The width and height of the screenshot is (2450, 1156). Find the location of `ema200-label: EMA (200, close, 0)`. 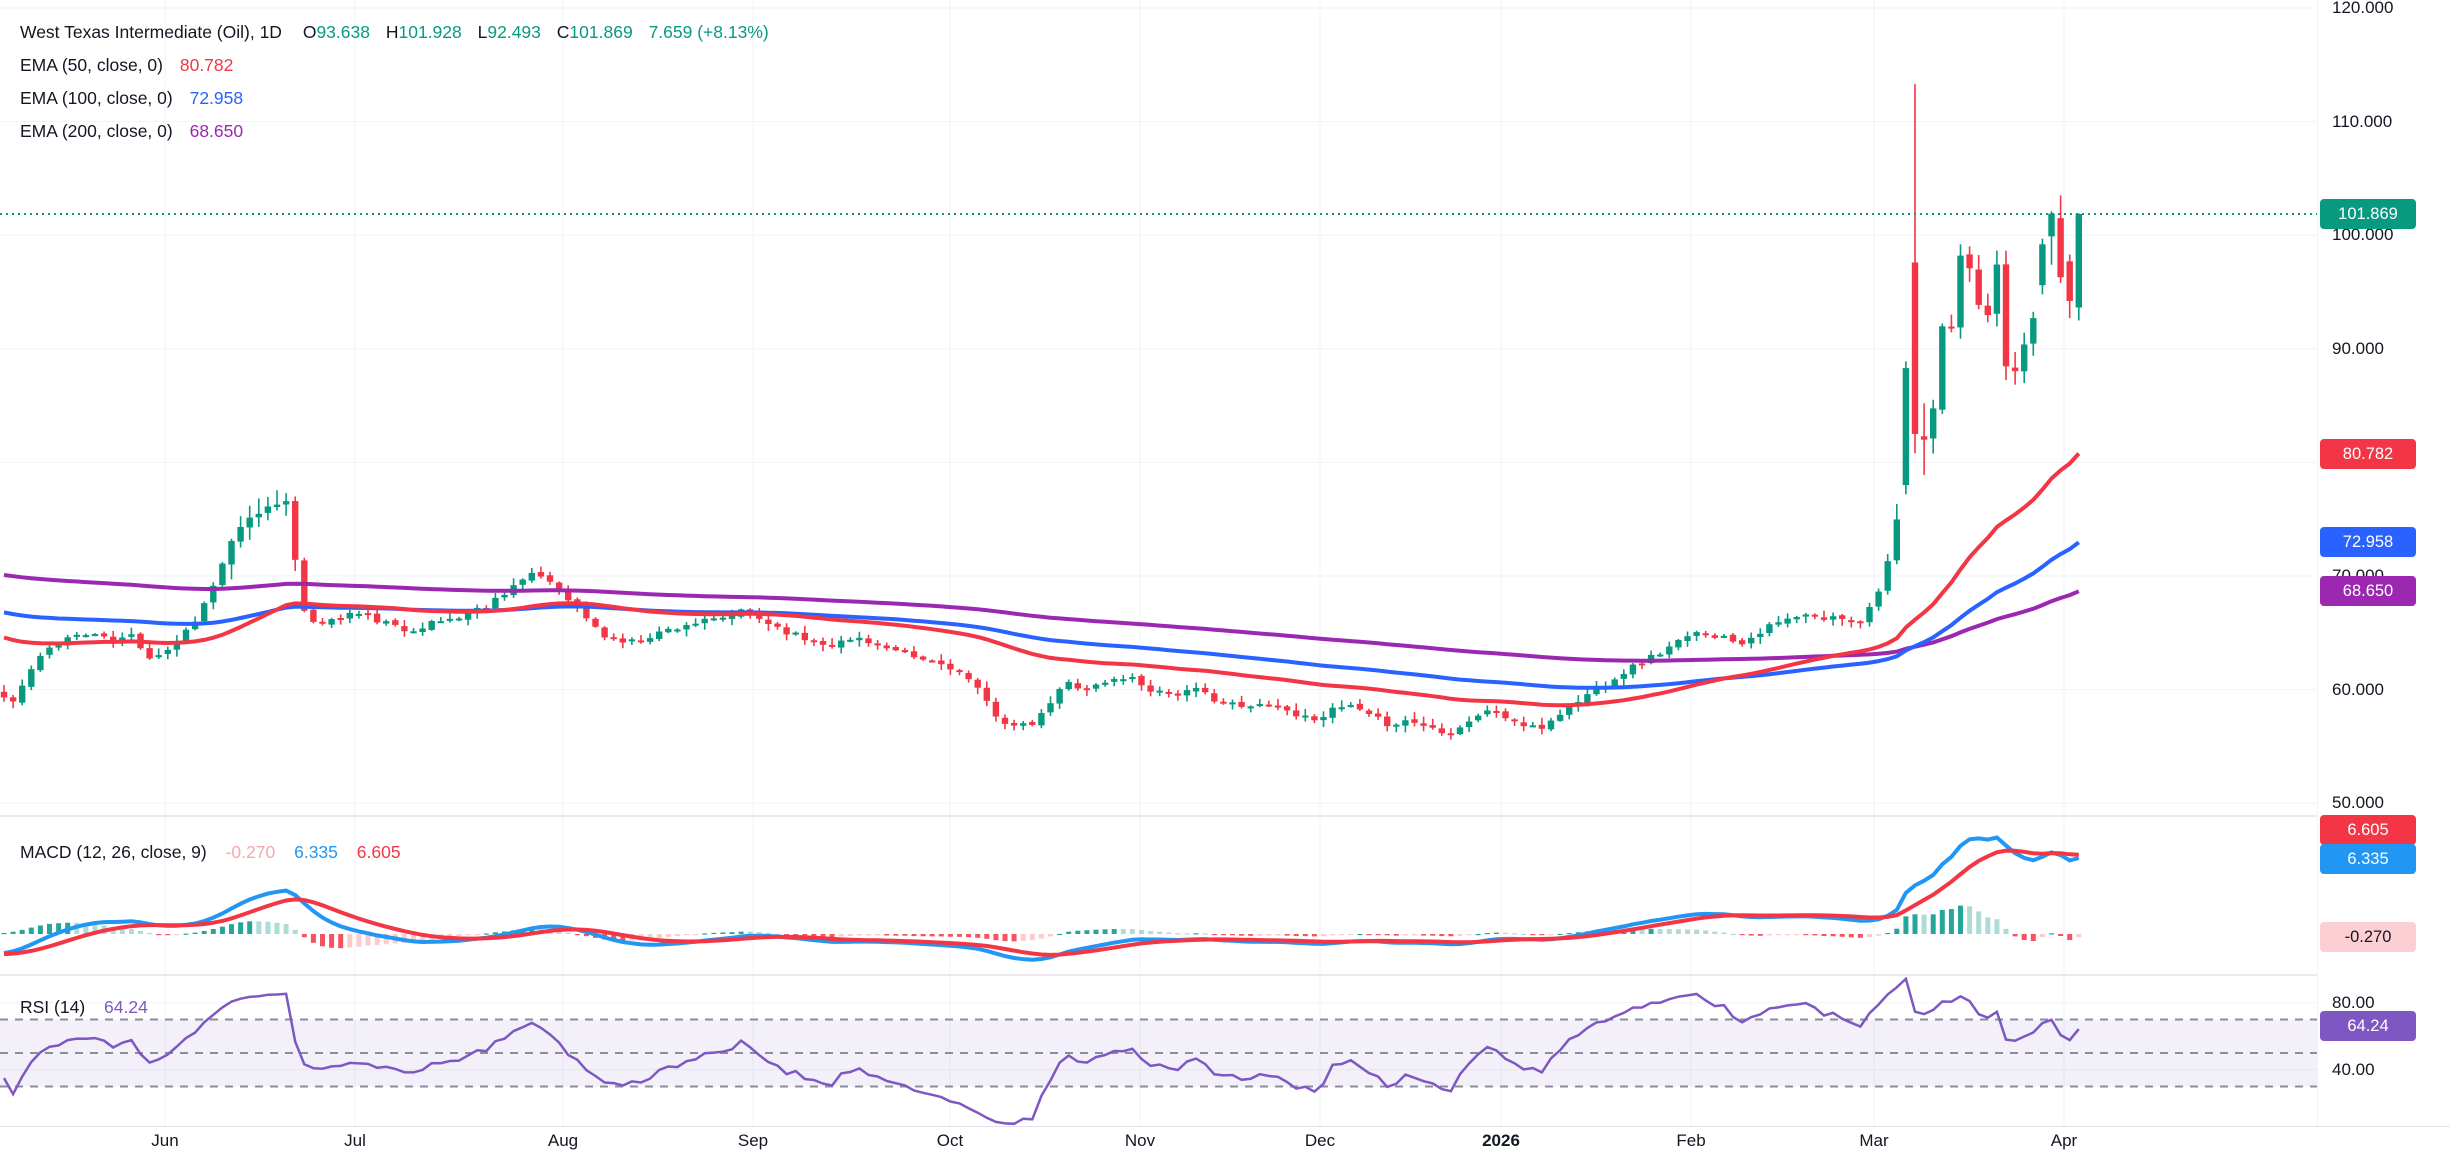

ema200-label: EMA (200, close, 0) is located at coordinates (96, 131).